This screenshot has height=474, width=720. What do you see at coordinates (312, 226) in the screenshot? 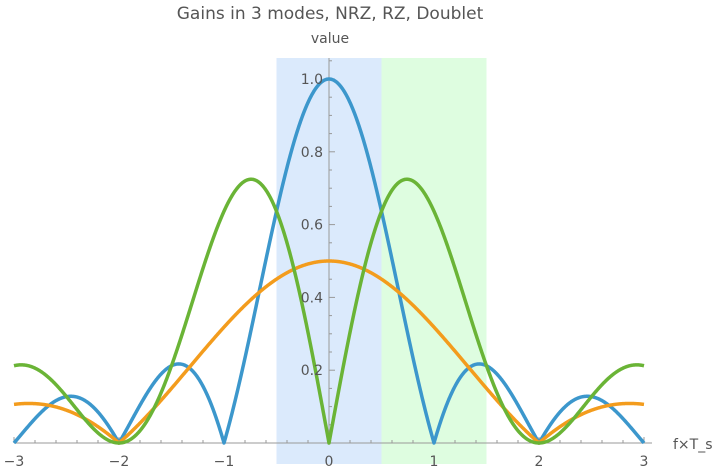
I see `y-tick-label: 0.6` at bounding box center [312, 226].